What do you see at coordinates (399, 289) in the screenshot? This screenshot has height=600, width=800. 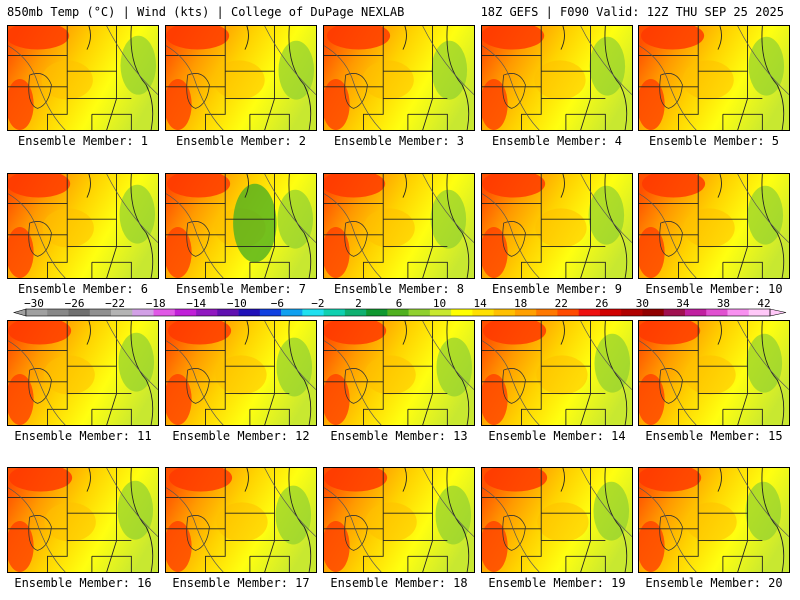 I see `ensemble-member-label: Ensemble Member: 8` at bounding box center [399, 289].